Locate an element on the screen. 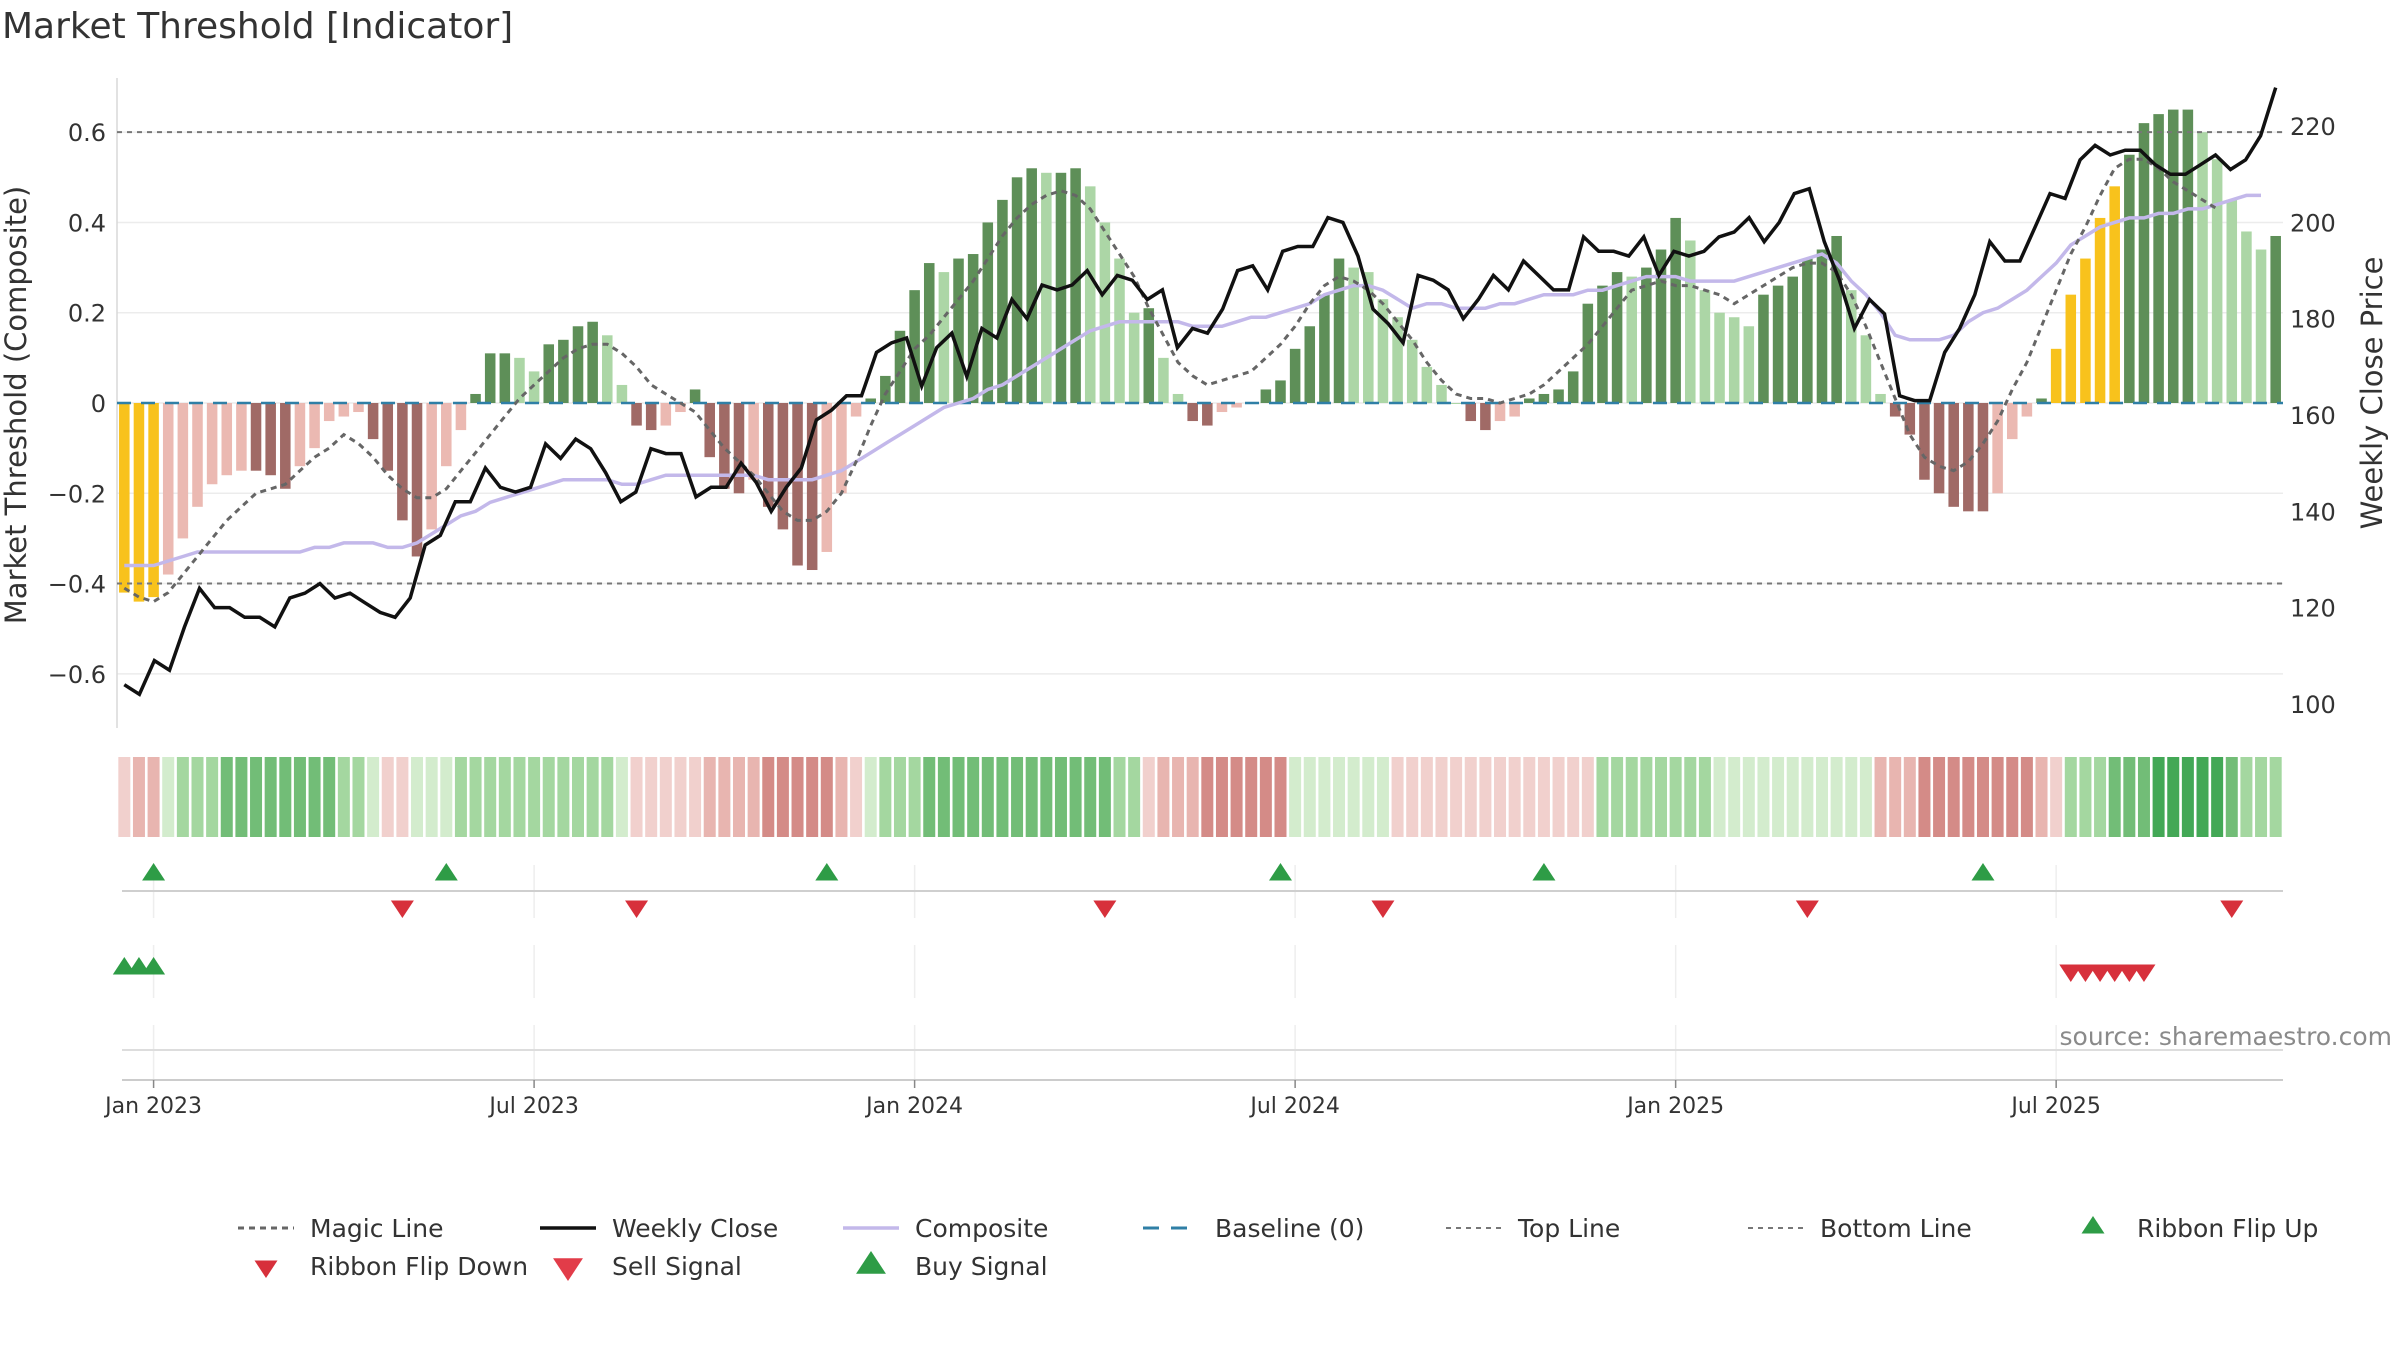 This screenshot has width=2400, height=1354. ribbon-flip-panel is located at coordinates (1134, 1012).